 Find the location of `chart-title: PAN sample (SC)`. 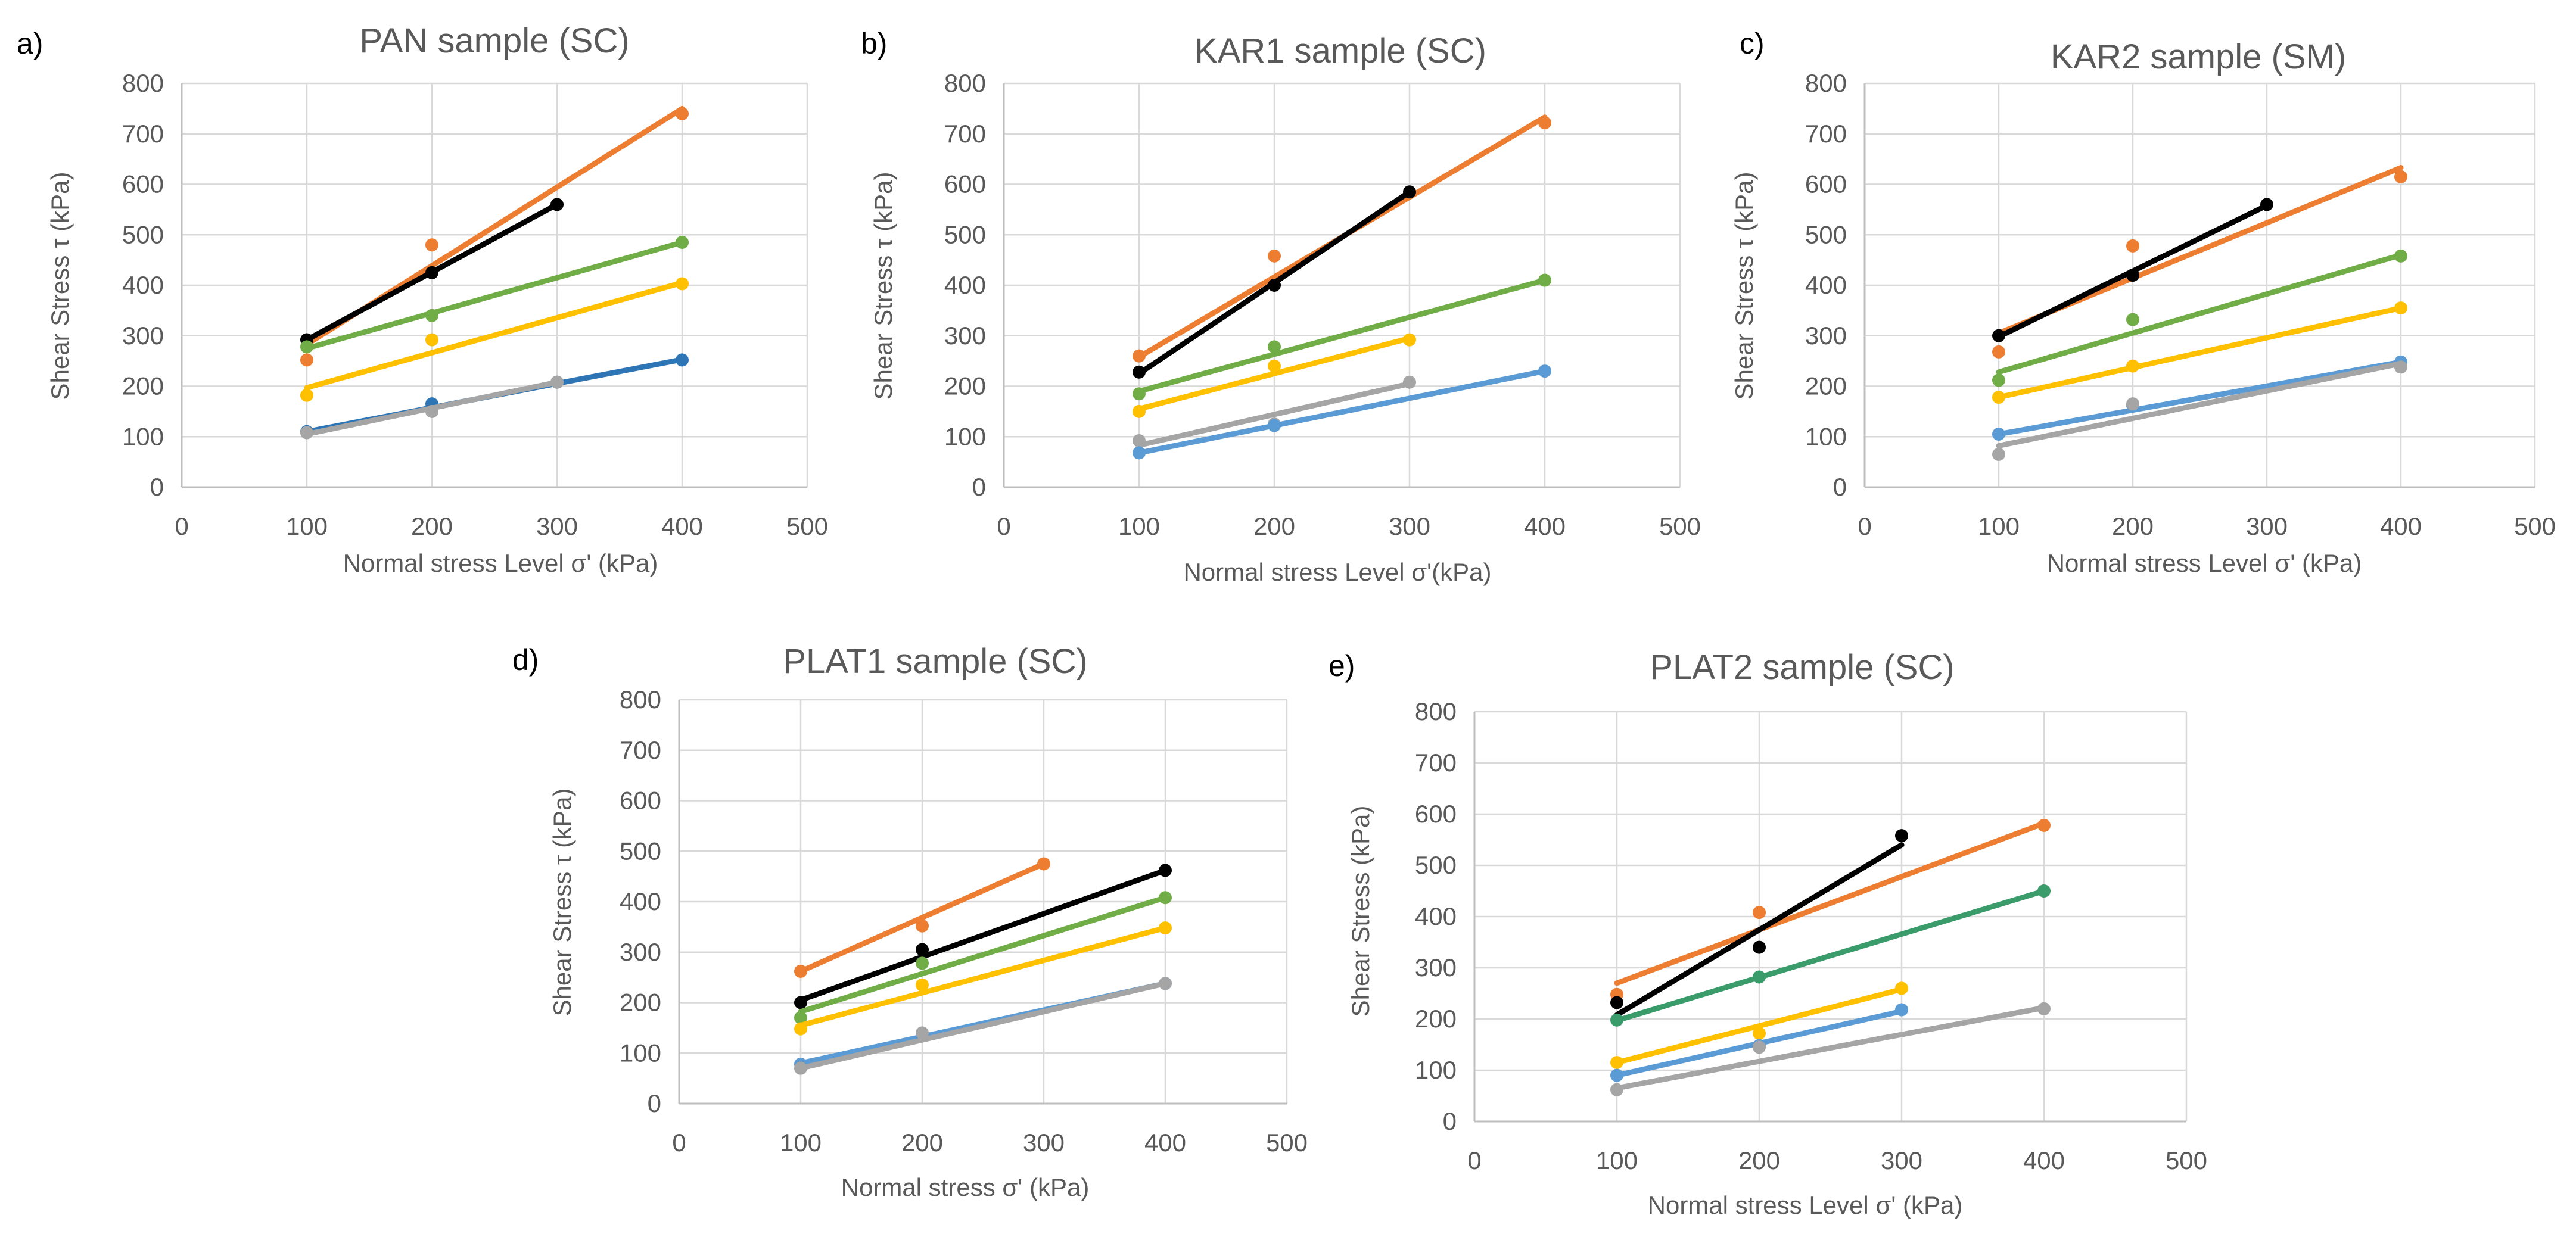

chart-title: PAN sample (SC) is located at coordinates (494, 40).